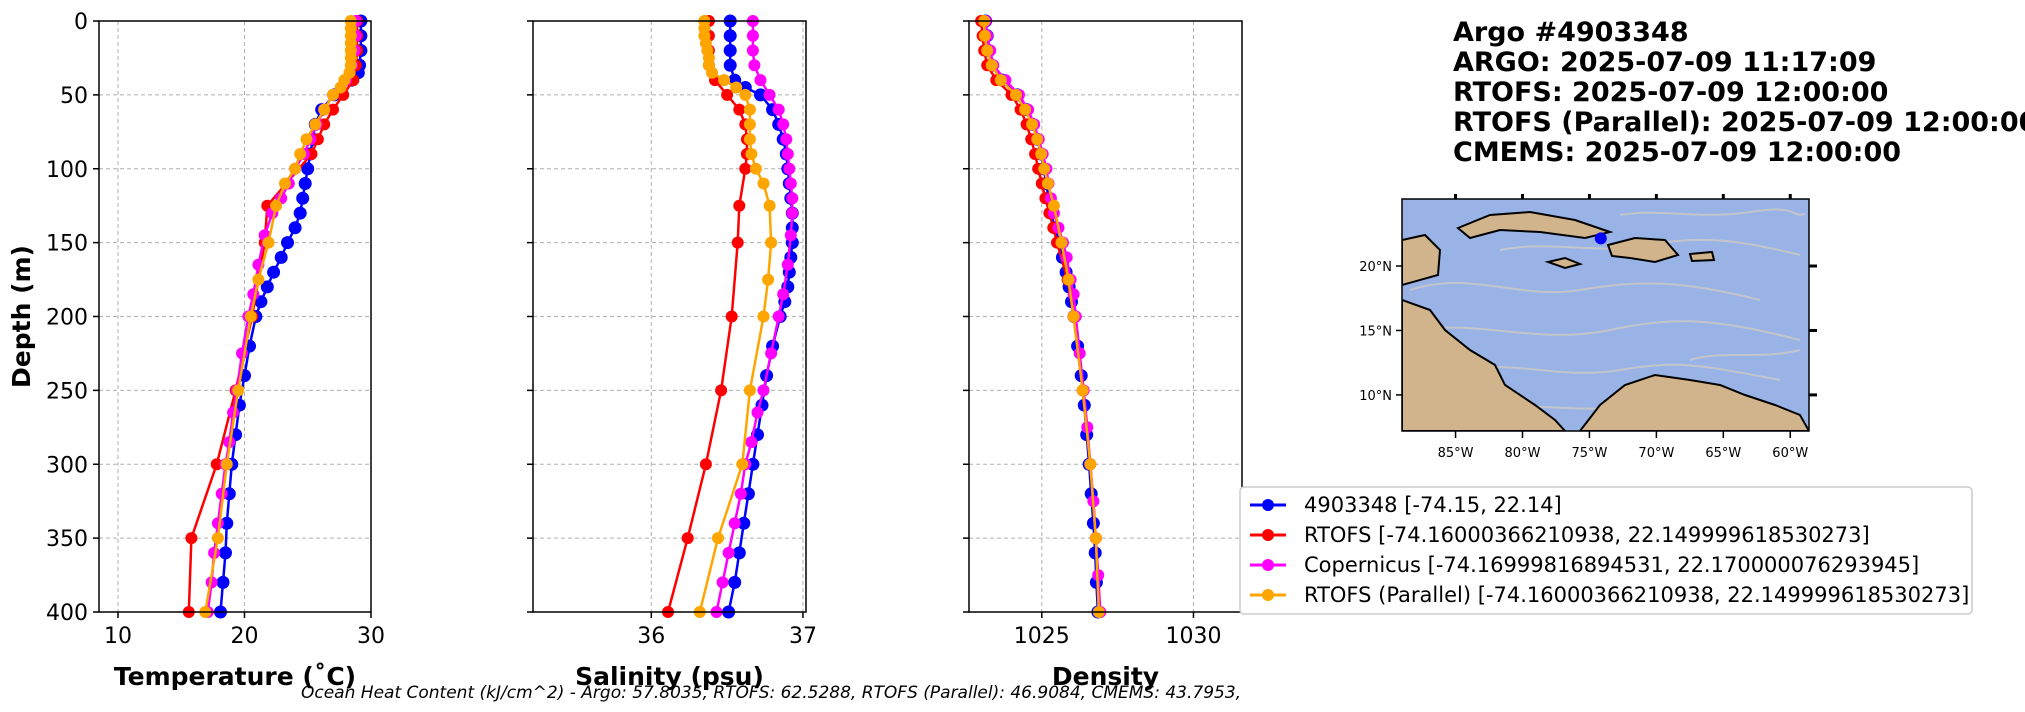 The width and height of the screenshot is (2025, 712). Describe the element at coordinates (74, 96) in the screenshot. I see `y-tick-label: 50` at that location.